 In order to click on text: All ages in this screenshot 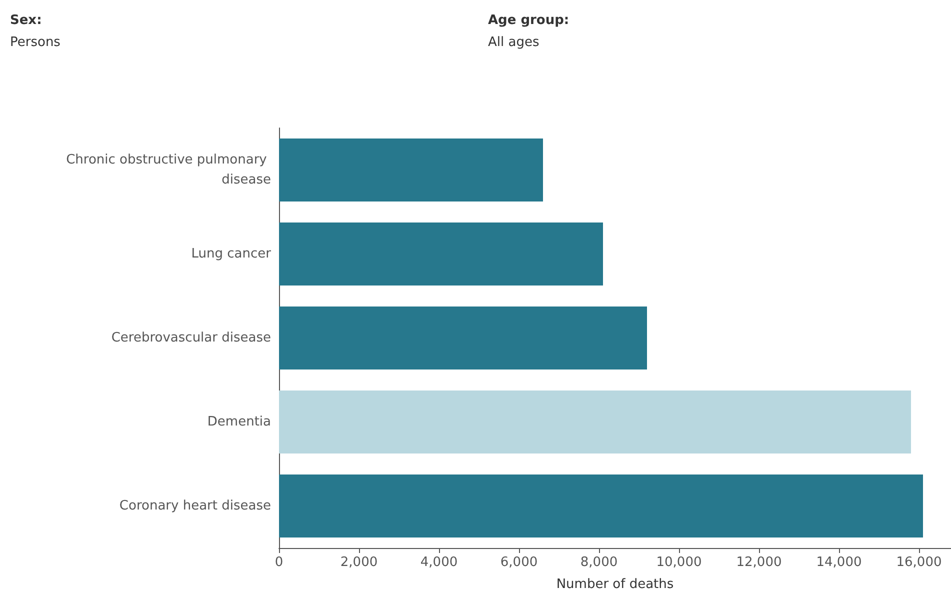, I will do `click(514, 42)`.